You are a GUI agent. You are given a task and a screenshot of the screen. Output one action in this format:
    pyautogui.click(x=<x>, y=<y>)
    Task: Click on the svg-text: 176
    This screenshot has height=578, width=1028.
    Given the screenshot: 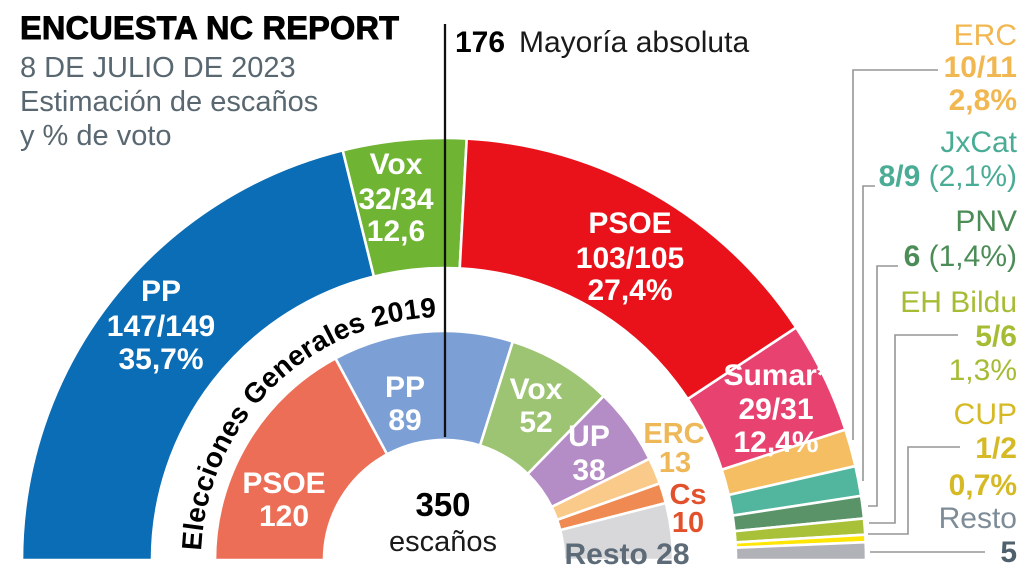 What is the action you would take?
    pyautogui.click(x=480, y=42)
    